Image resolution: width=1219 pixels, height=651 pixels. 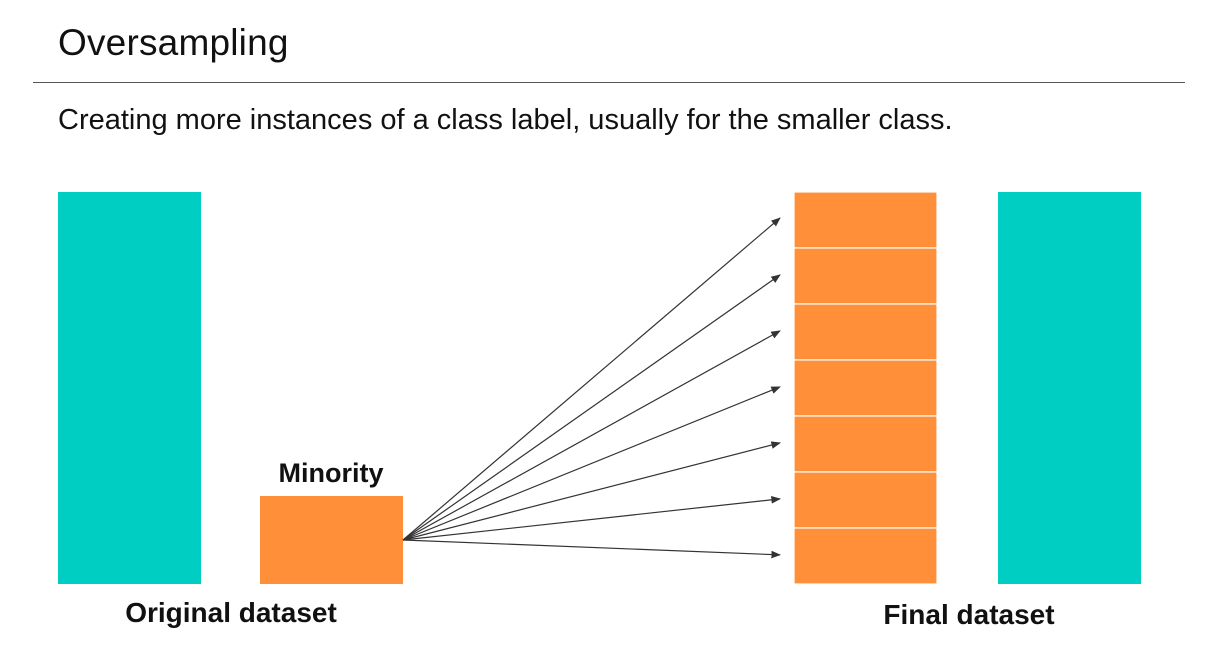 I want to click on final-minority-stack, so click(x=865, y=388).